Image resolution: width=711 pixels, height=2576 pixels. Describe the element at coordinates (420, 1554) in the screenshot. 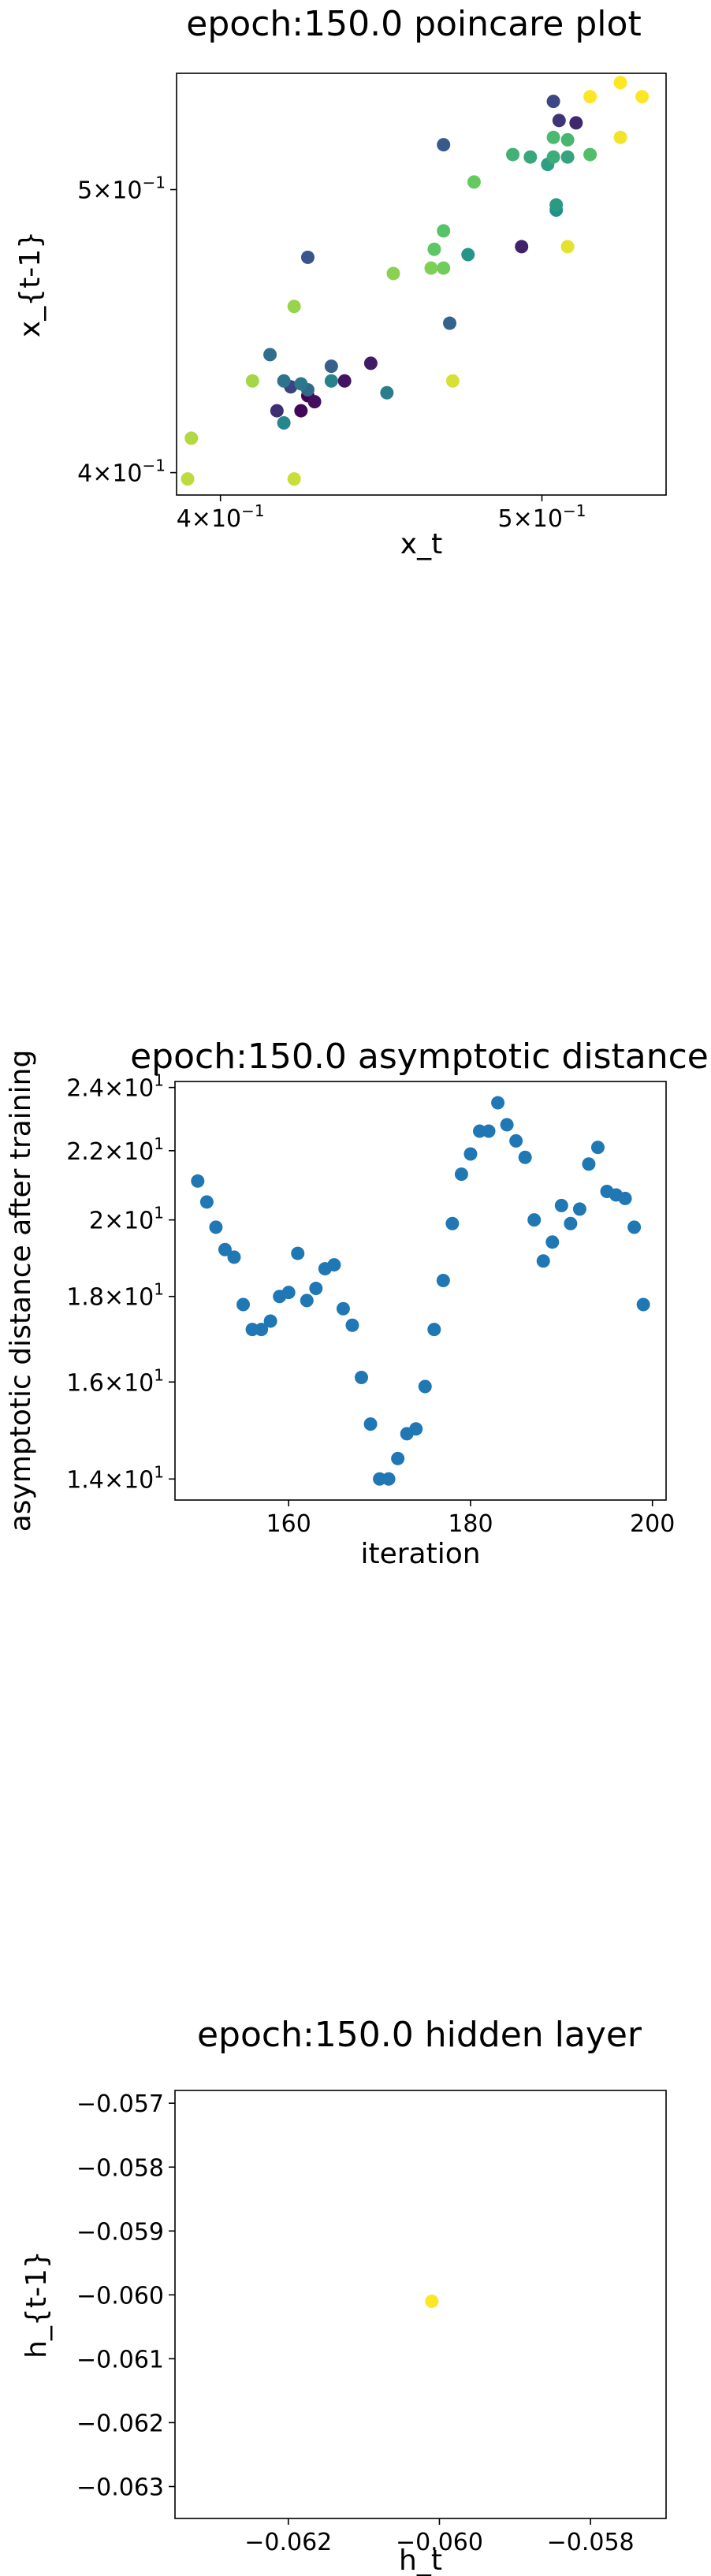

I see `x-axis-label: iteration` at that location.